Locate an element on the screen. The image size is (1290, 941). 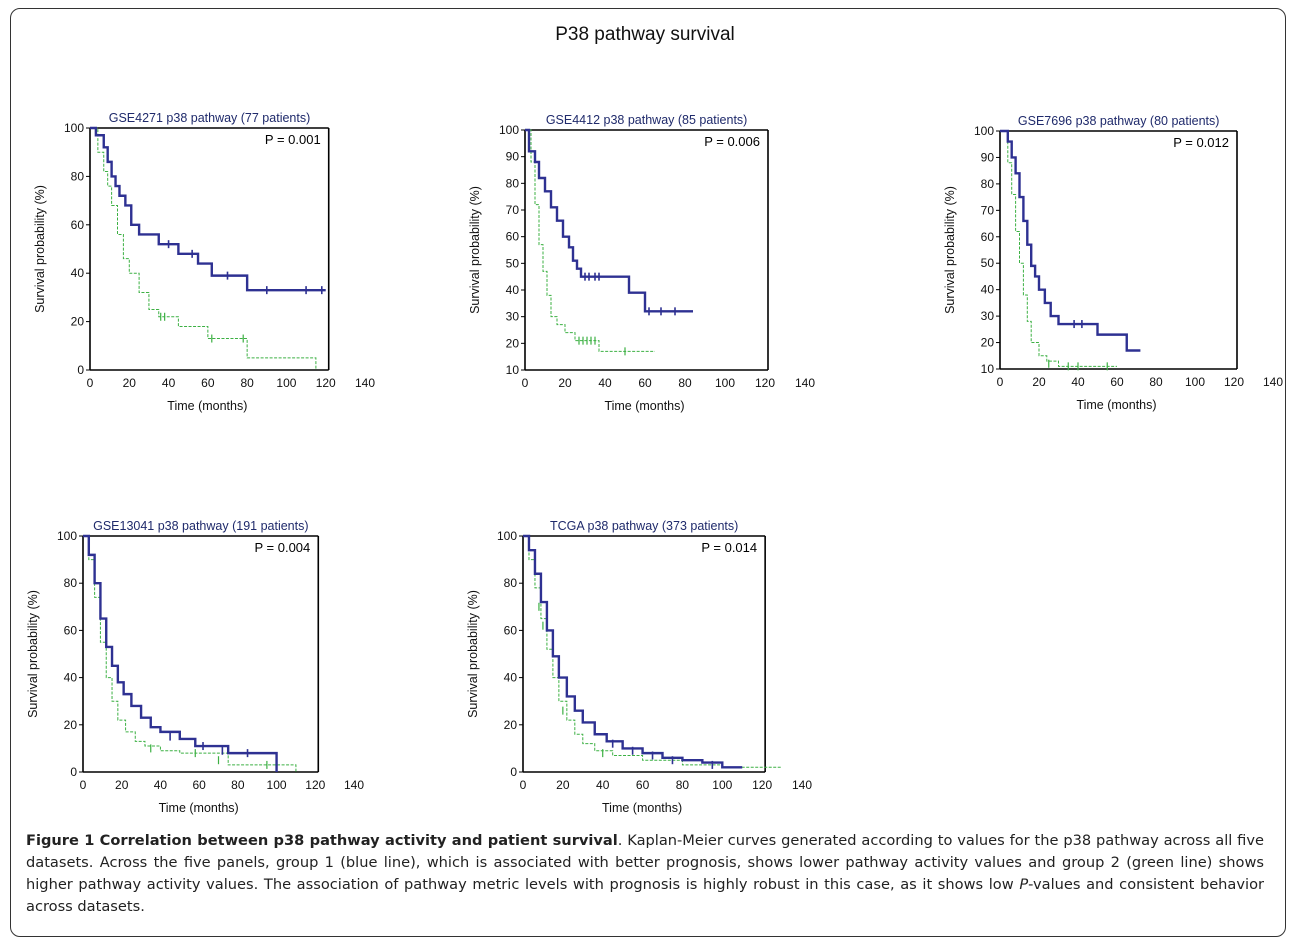
y-tick-label: 30 is located at coordinates (988, 316).